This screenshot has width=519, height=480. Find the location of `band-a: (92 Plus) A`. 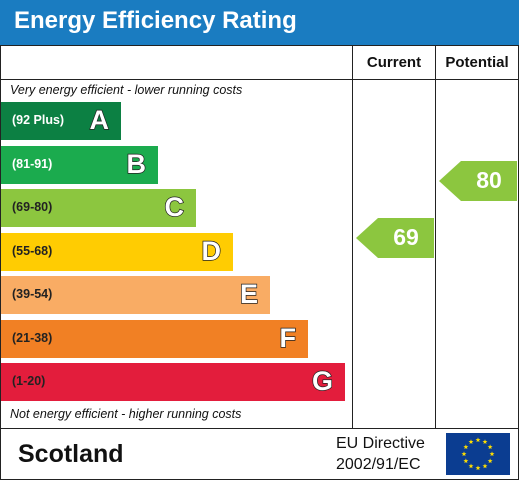

band-a: (92 Plus) A is located at coordinates (61, 121).